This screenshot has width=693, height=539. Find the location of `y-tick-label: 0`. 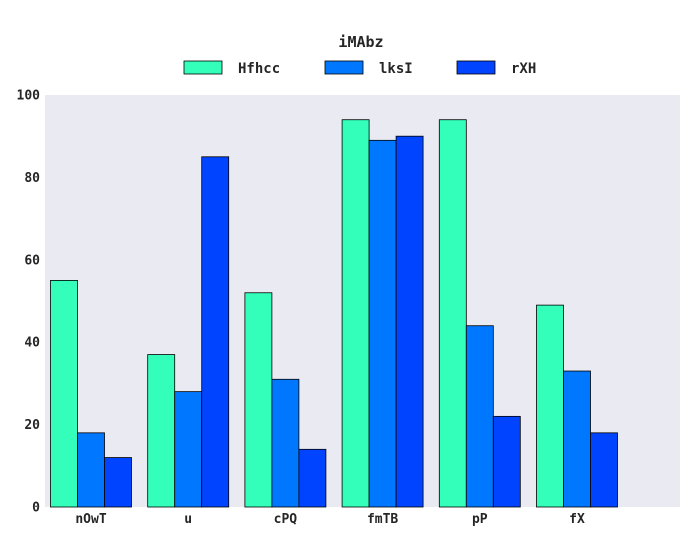

y-tick-label: 0 is located at coordinates (36, 508).